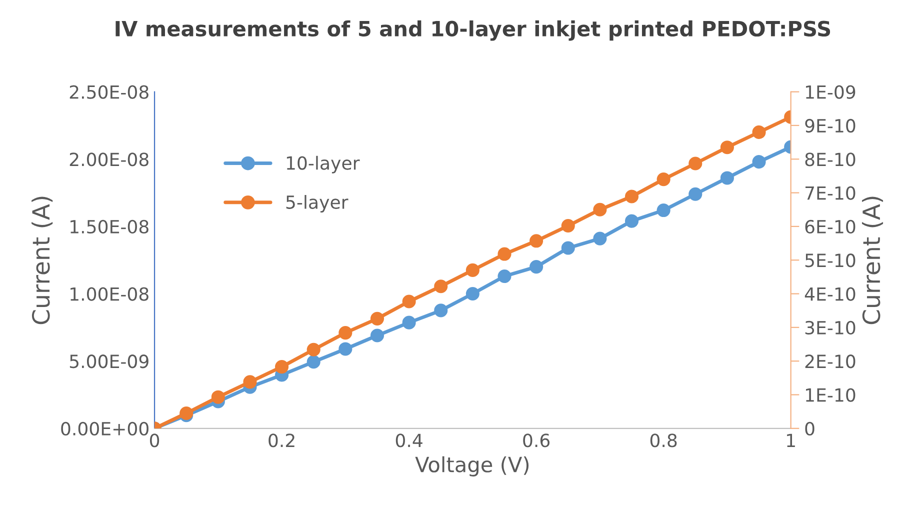 This screenshot has width=909, height=510. I want to click on y2-tick-label: 1E-10, so click(831, 395).